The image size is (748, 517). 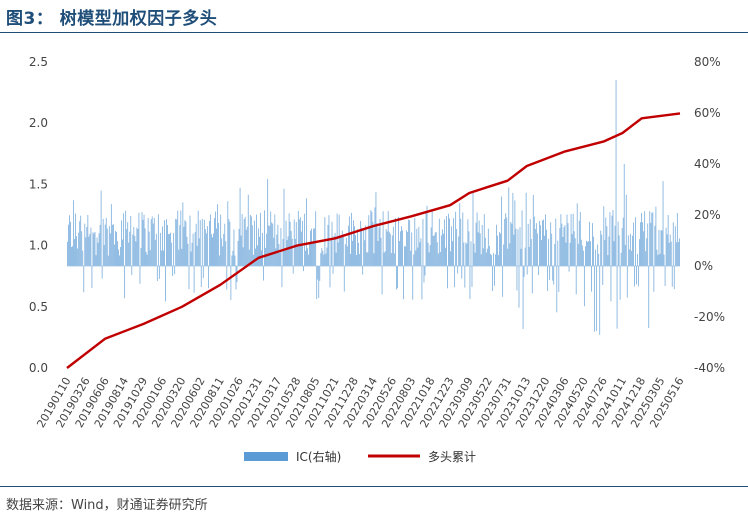 What do you see at coordinates (374, 486) in the screenshot?
I see `footer-rule` at bounding box center [374, 486].